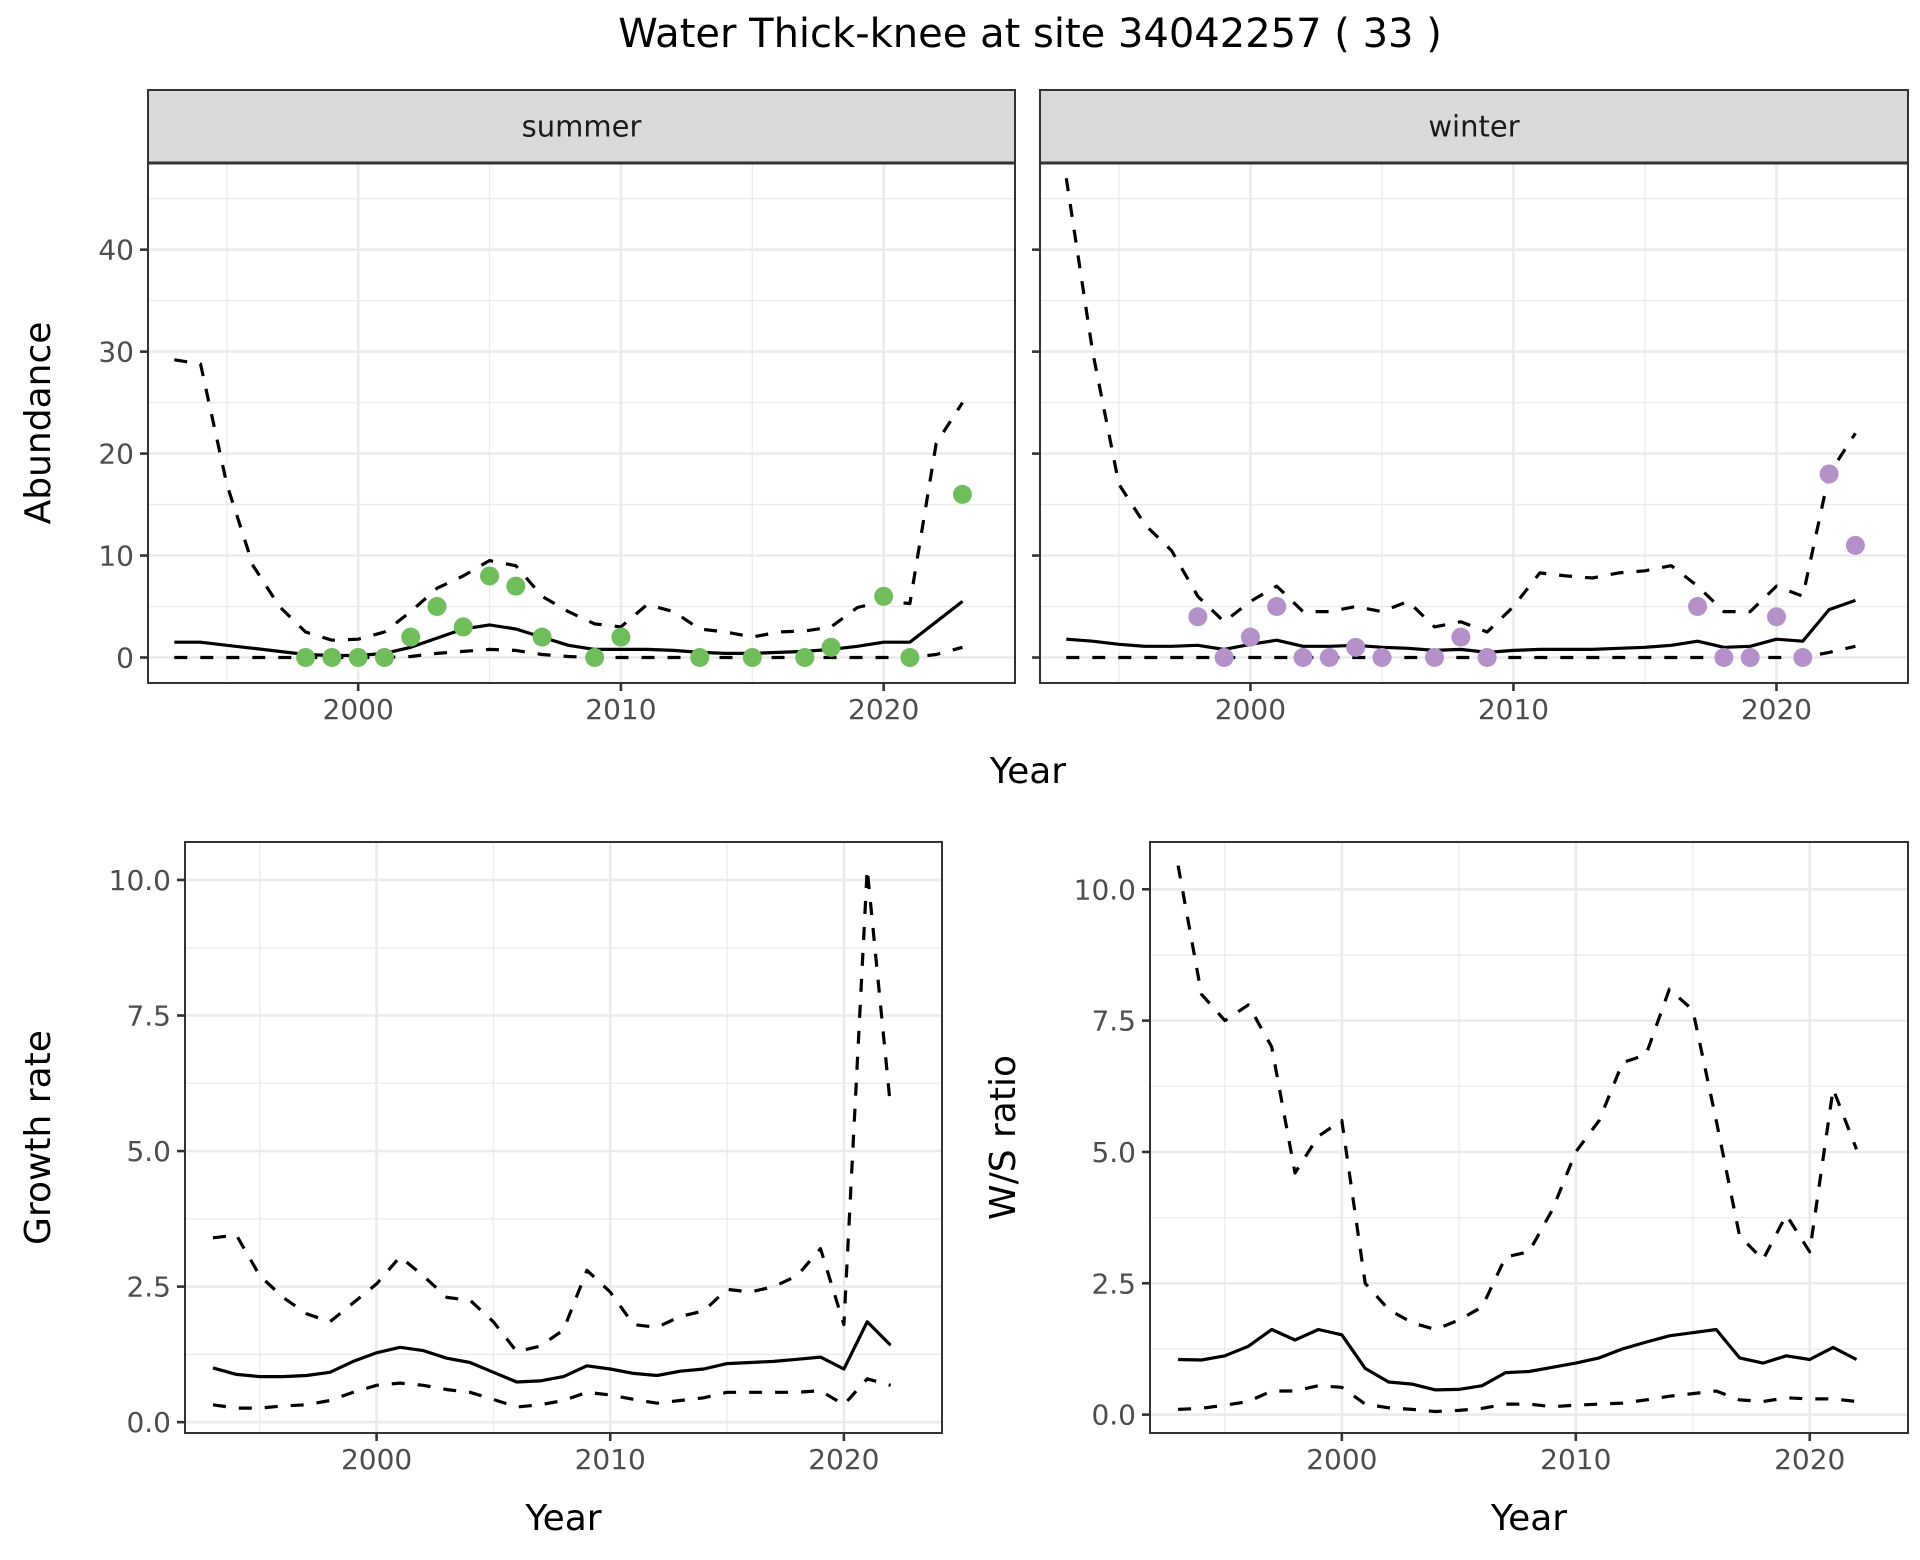 This screenshot has height=1560, width=1920. I want to click on facet-strip-label: winter, so click(1473, 127).